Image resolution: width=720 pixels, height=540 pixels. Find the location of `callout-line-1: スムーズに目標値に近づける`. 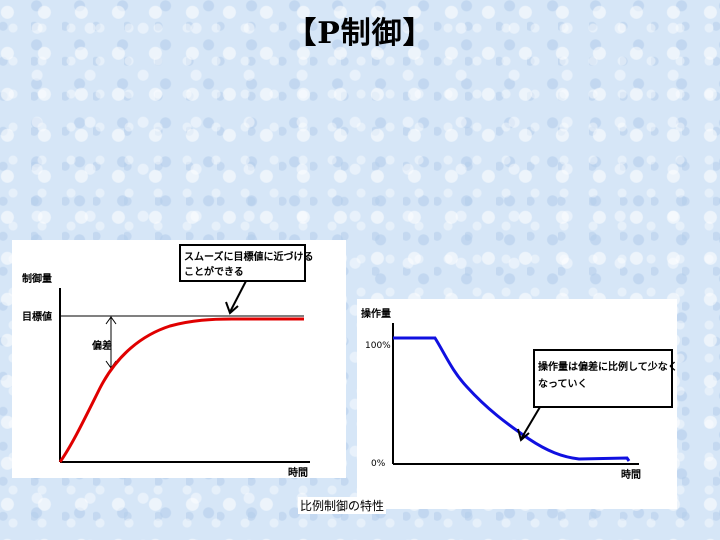

callout-line-1: スムーズに目標値に近づける is located at coordinates (249, 256).